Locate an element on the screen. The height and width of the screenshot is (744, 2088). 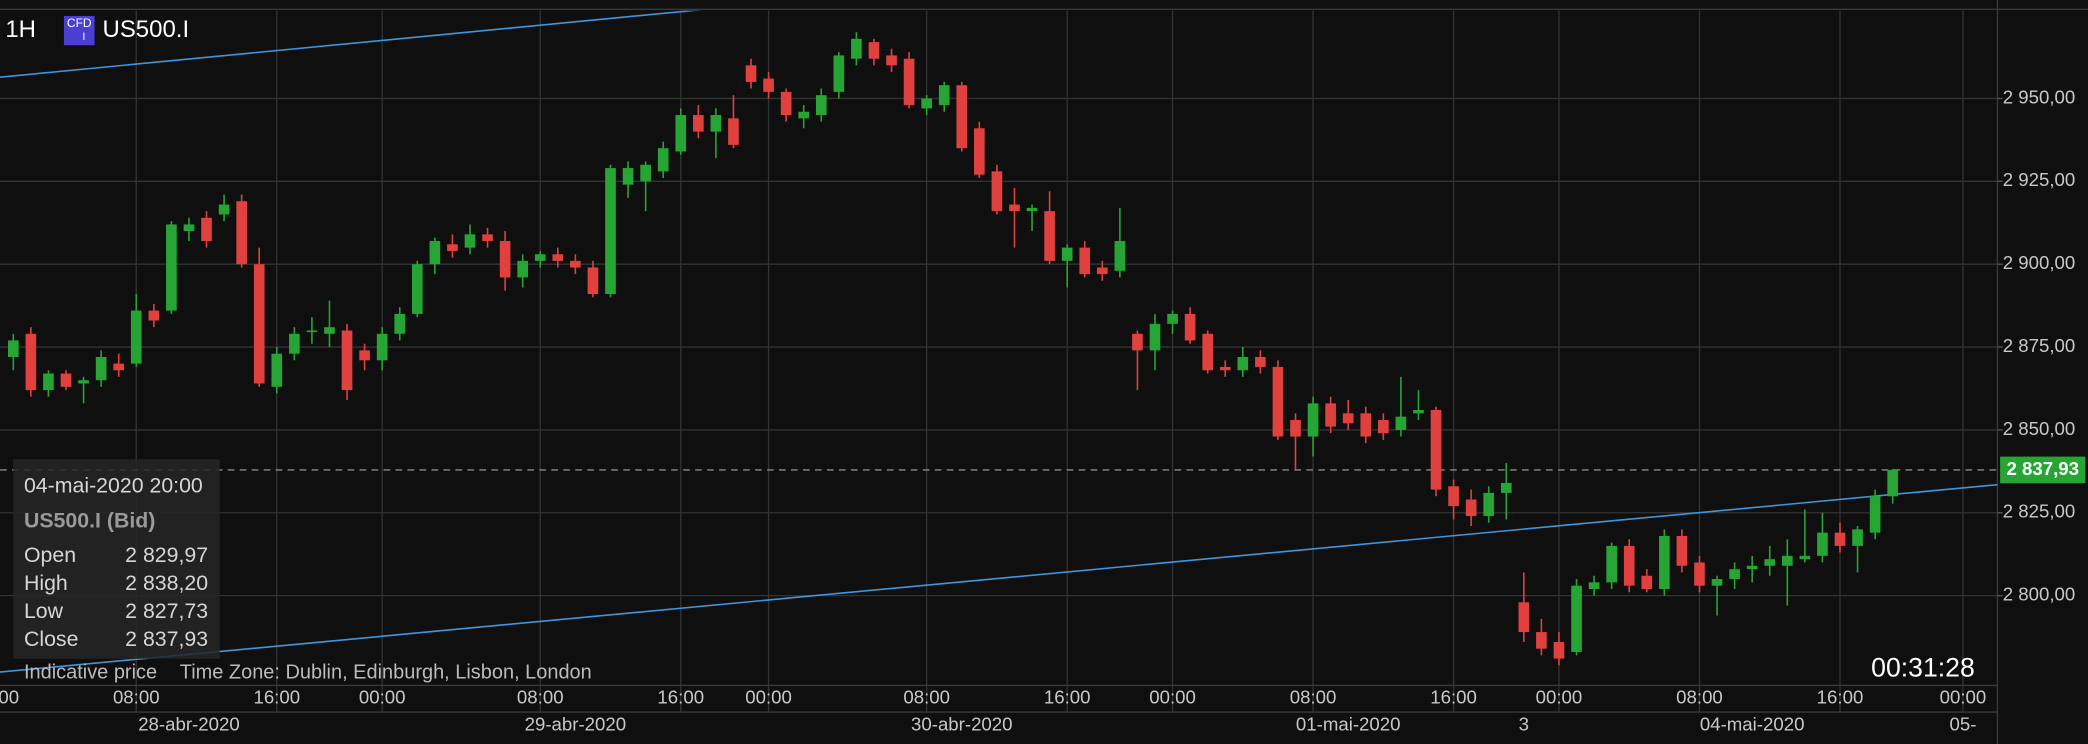
badge-text: CFD is located at coordinates (79, 23).